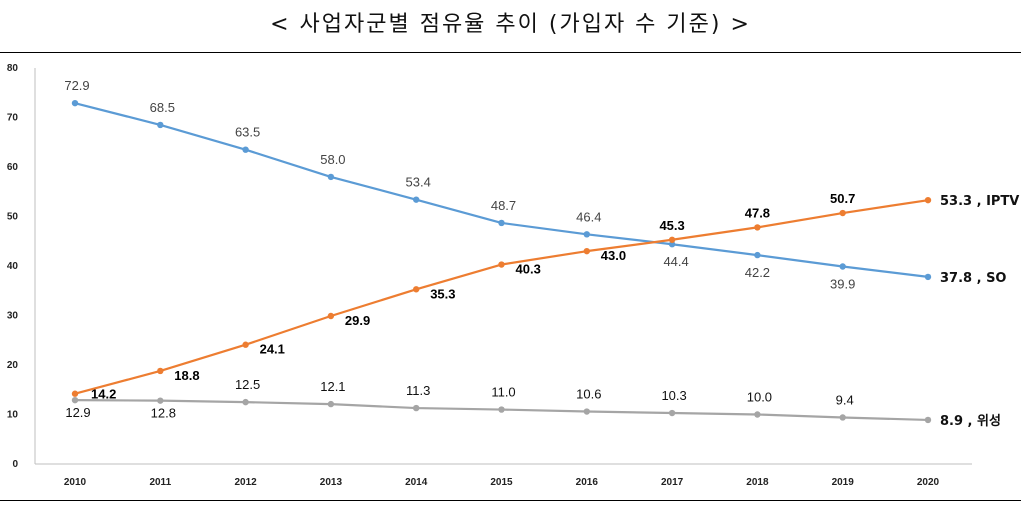  Describe the element at coordinates (442, 293) in the screenshot. I see `data-label: 35.3` at that location.